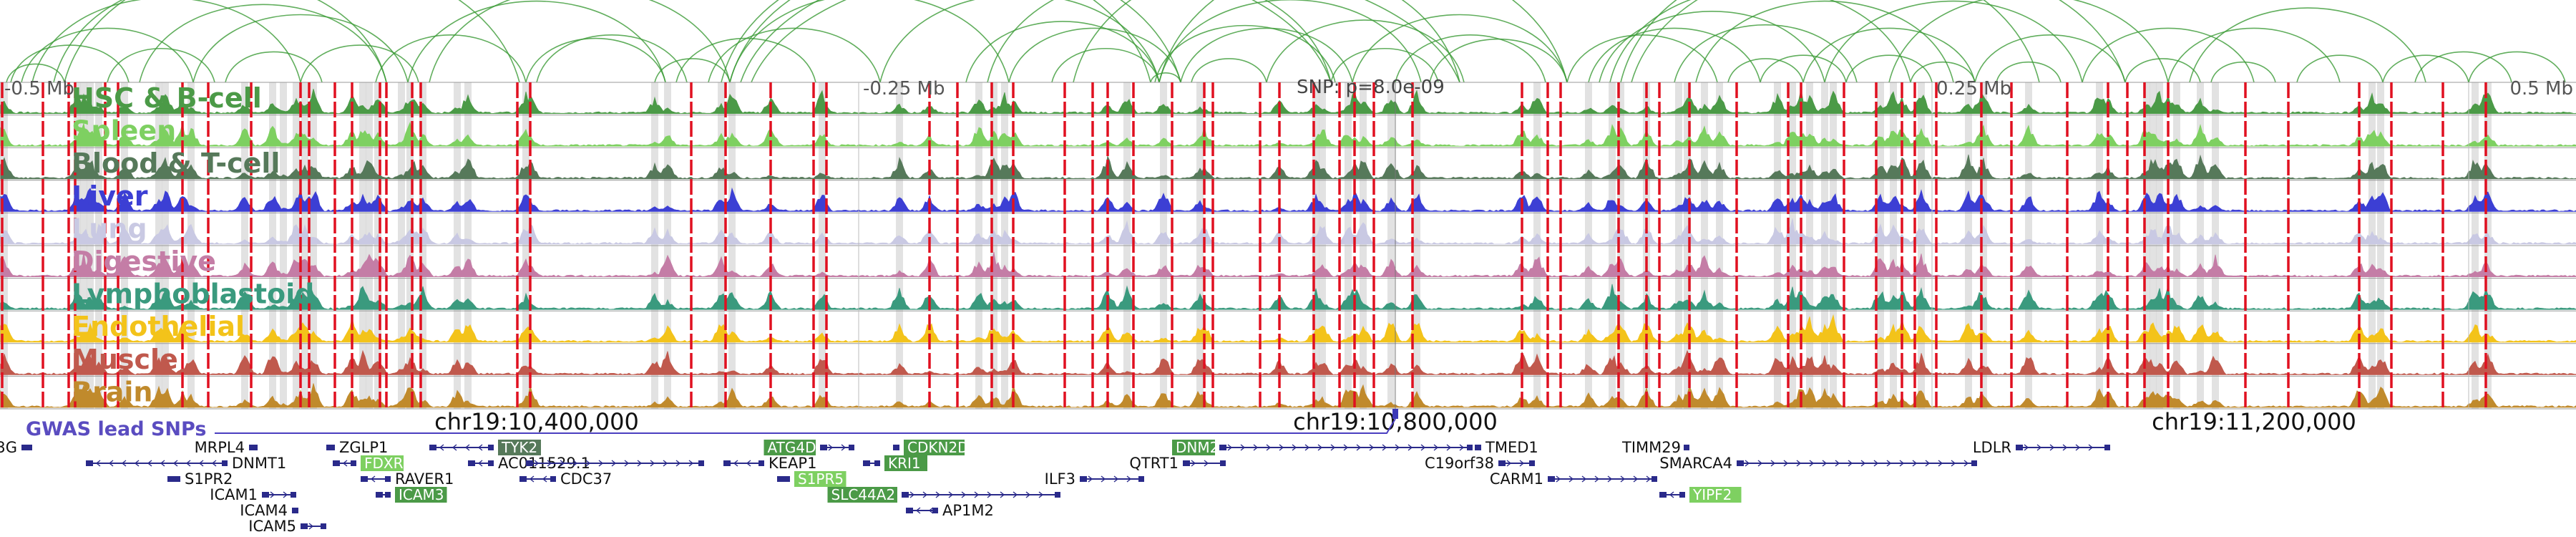  I want to click on lead-snp-marker, so click(1395, 414).